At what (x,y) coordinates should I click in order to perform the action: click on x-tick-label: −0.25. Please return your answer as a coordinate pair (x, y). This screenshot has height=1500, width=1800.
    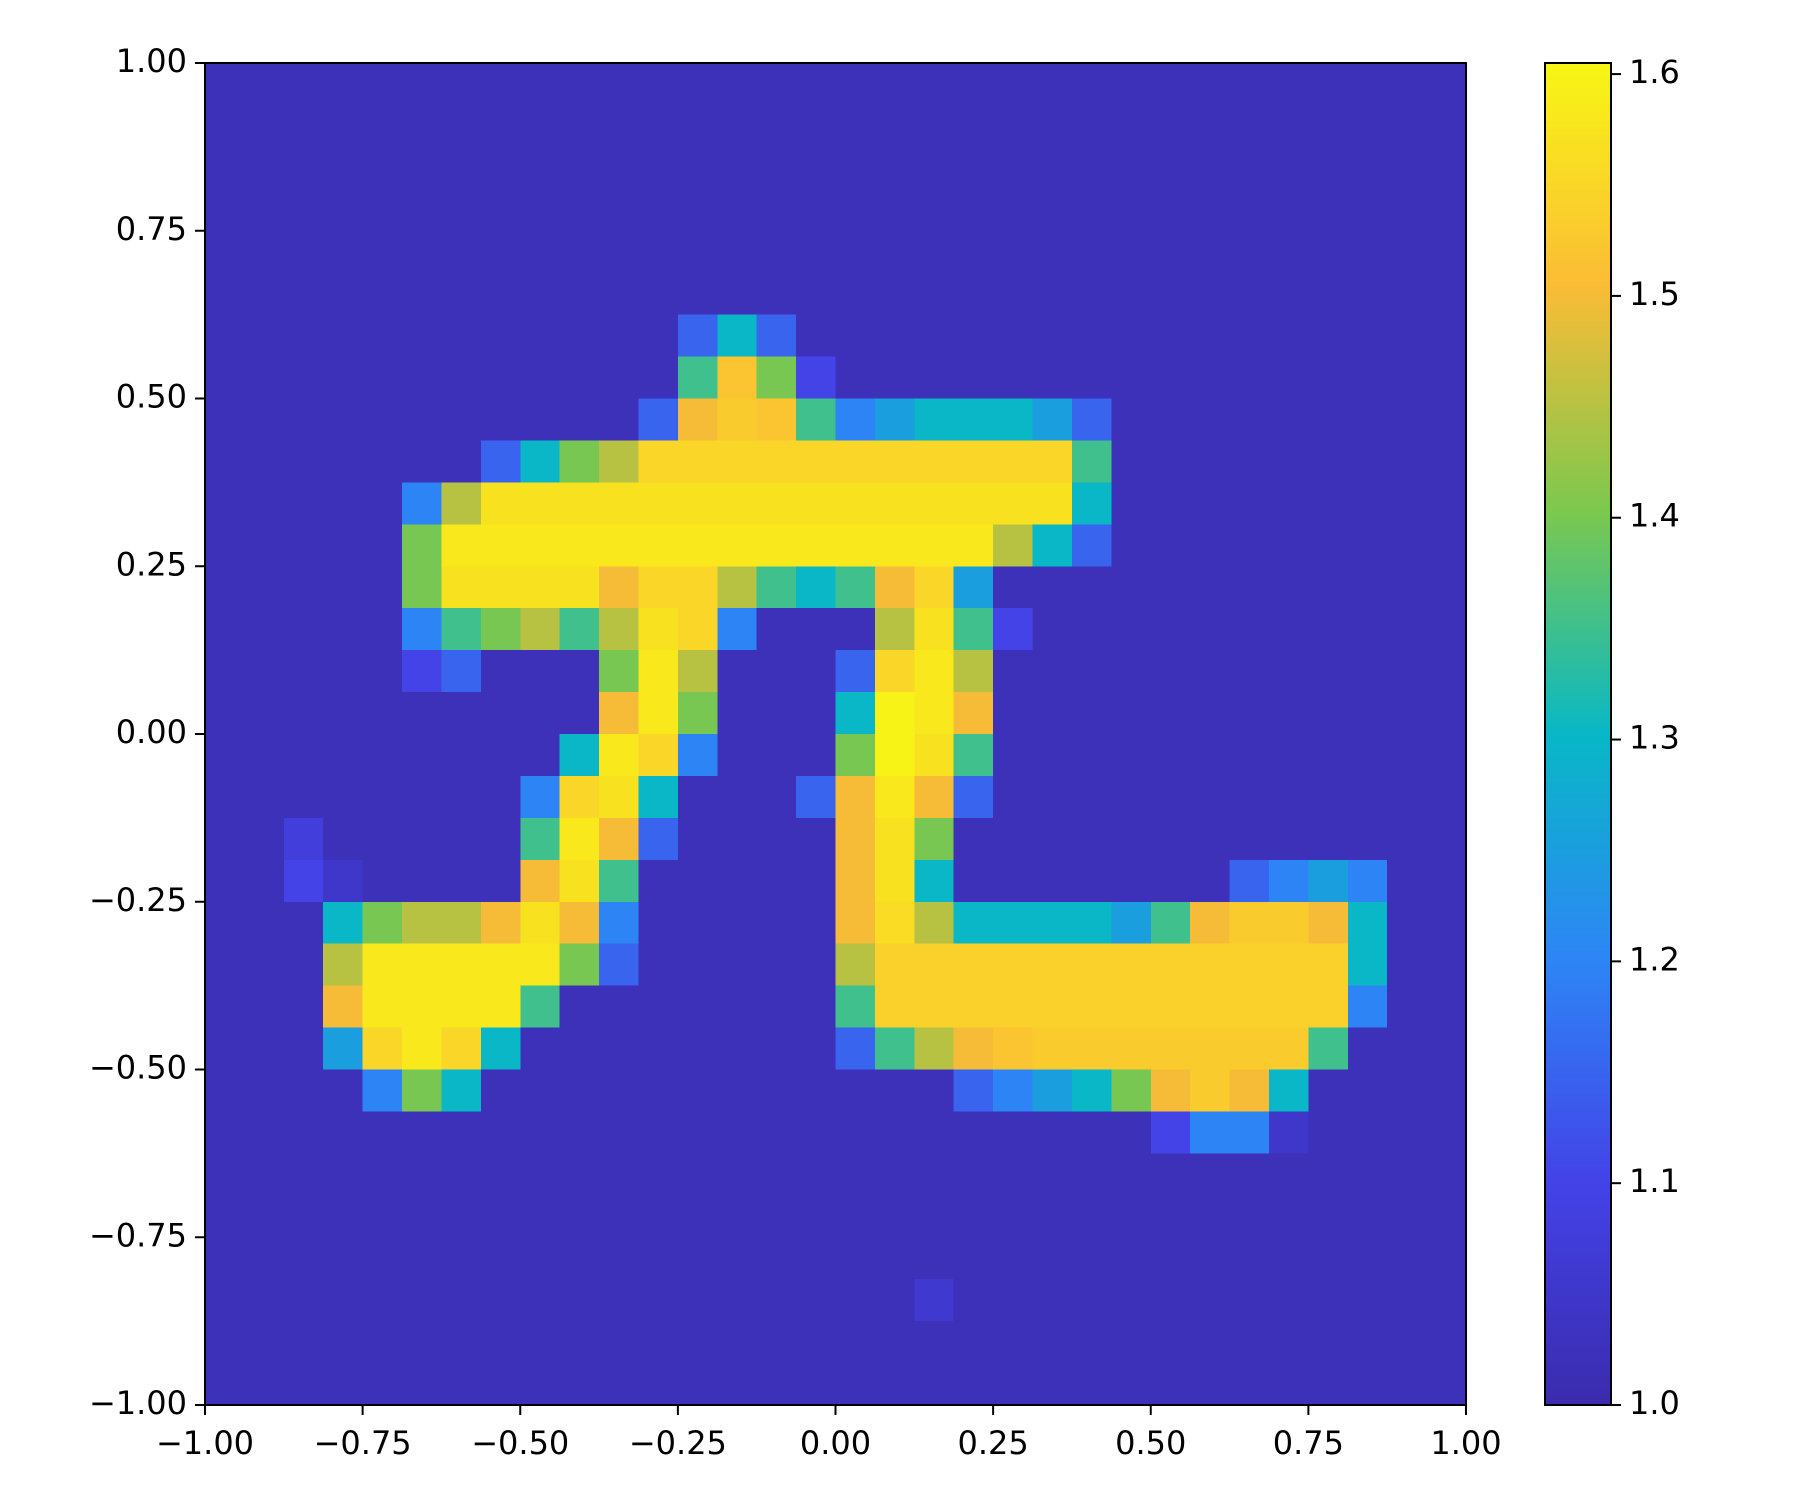
    Looking at the image, I should click on (678, 1443).